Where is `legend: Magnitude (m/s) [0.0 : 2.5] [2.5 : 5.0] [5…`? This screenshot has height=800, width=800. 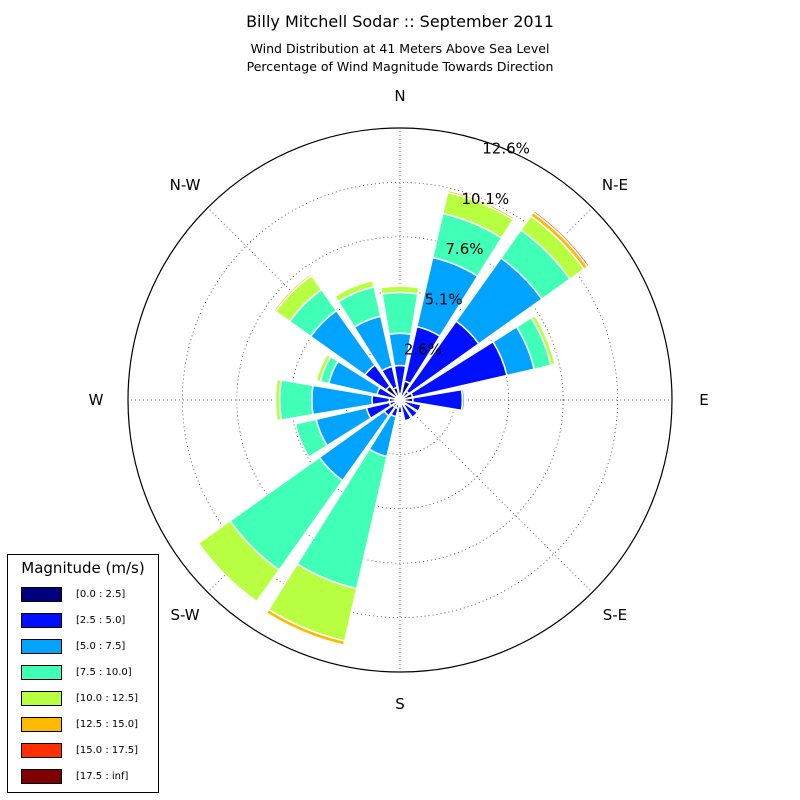
legend: Magnitude (m/s) [0.0 : 2.5] [2.5 : 5.0] [5… is located at coordinates (83, 673).